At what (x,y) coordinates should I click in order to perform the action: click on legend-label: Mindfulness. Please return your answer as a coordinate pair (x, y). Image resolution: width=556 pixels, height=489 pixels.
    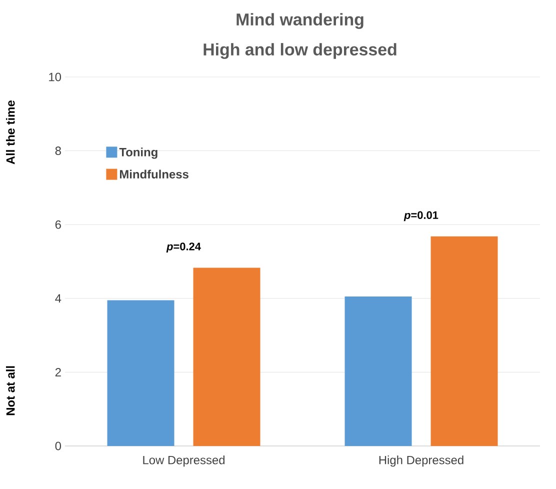
    Looking at the image, I should click on (154, 174).